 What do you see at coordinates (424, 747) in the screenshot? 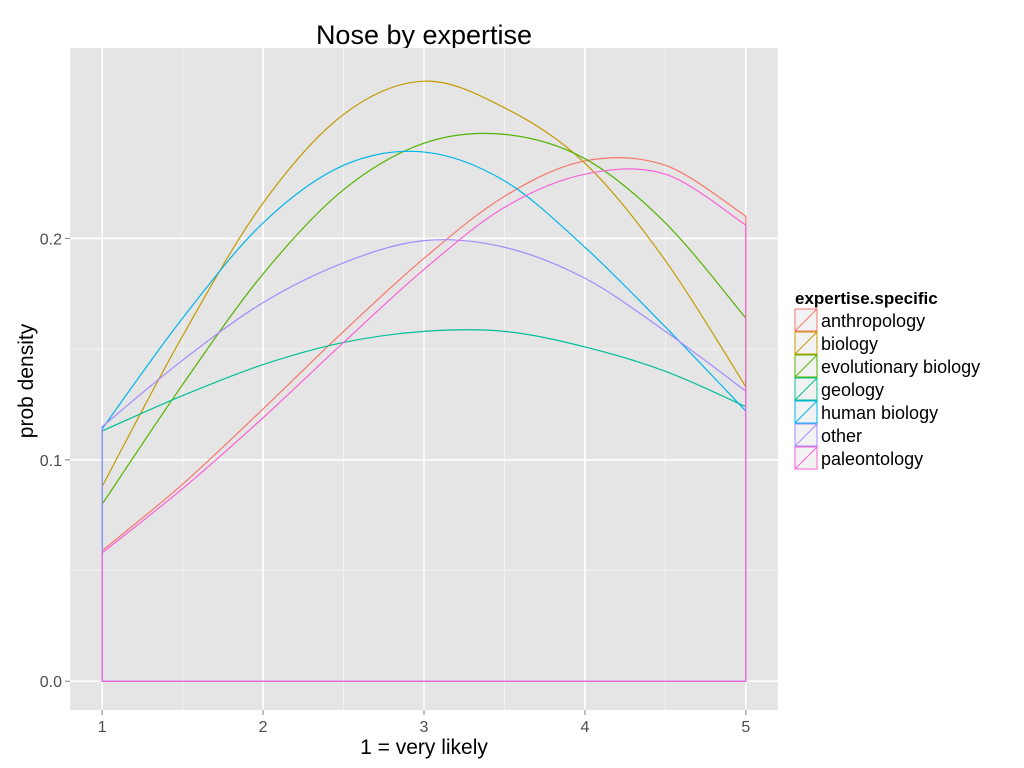
I see `x-axis-title: 1 = very likely` at bounding box center [424, 747].